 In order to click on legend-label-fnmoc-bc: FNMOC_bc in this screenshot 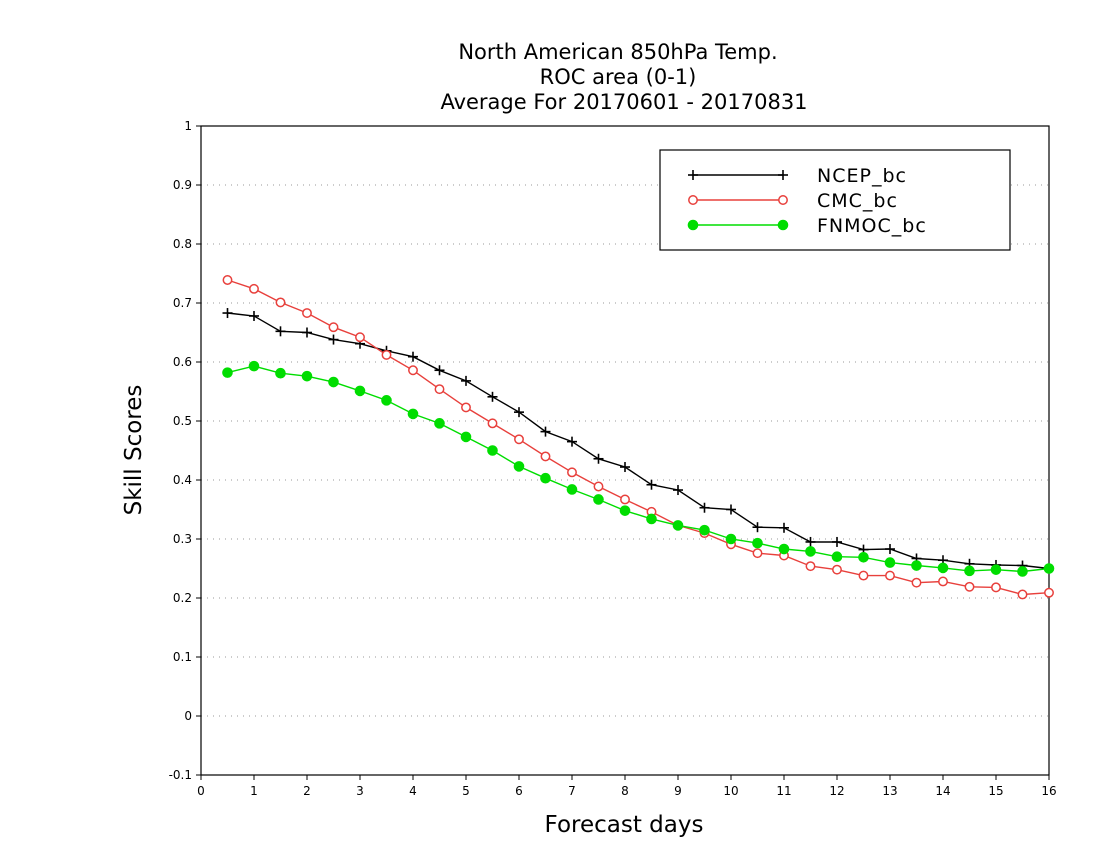, I will do `click(872, 226)`.